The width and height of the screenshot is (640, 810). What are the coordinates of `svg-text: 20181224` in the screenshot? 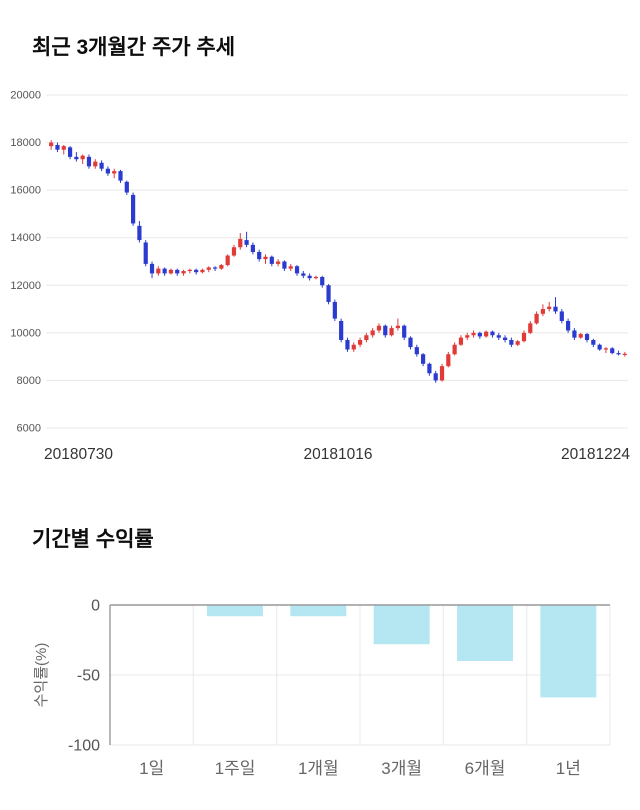 It's located at (595, 454).